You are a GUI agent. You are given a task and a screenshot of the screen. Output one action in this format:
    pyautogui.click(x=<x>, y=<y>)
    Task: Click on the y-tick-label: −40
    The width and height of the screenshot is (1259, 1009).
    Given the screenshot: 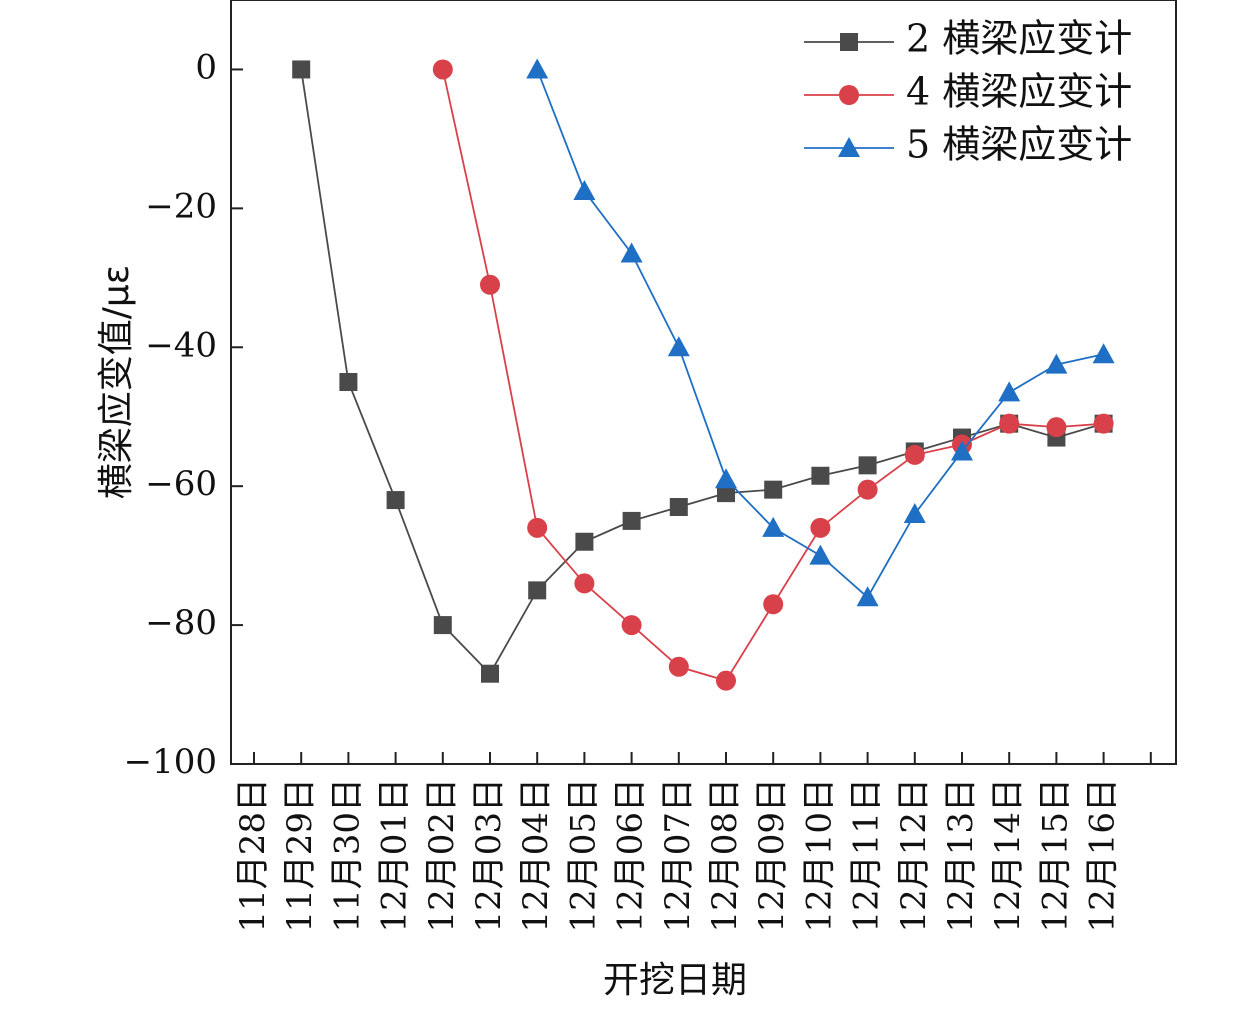 What is the action you would take?
    pyautogui.click(x=181, y=345)
    